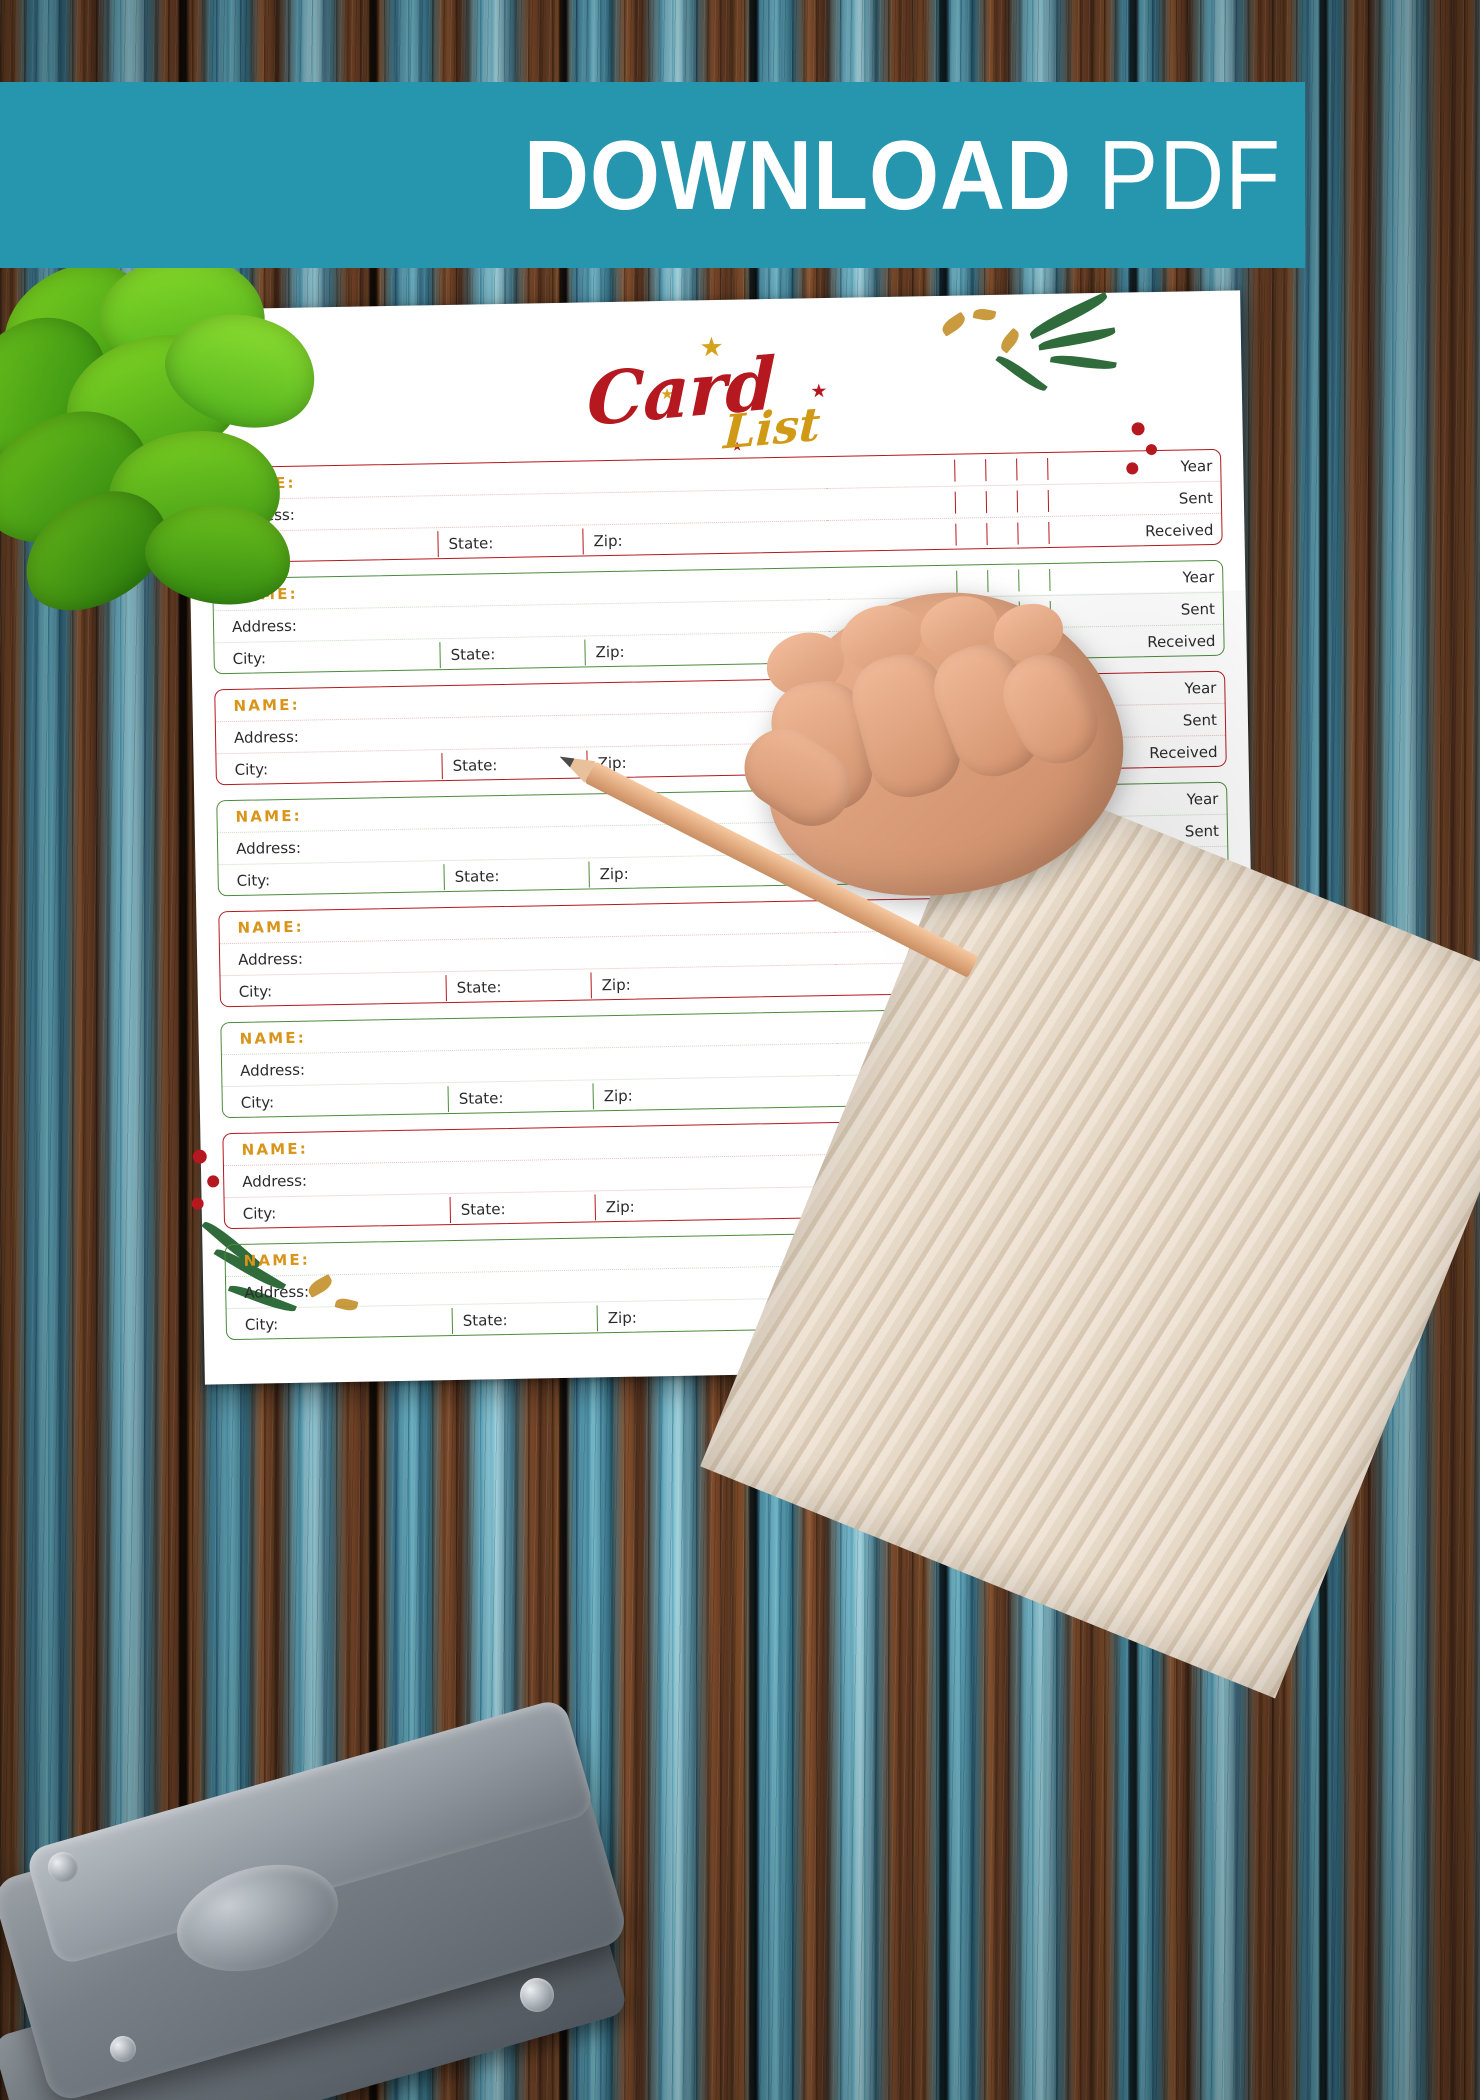 The height and width of the screenshot is (2100, 1480). Describe the element at coordinates (1017, 501) in the screenshot. I see `sent-tick-cells` at that location.